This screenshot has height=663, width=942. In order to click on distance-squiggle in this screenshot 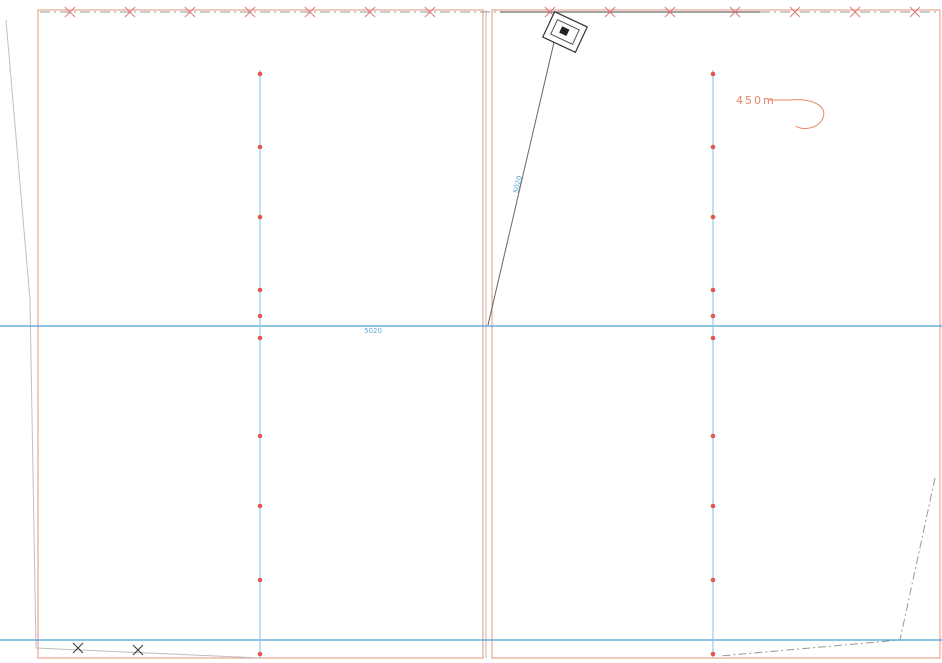, I will do `click(807, 114)`.